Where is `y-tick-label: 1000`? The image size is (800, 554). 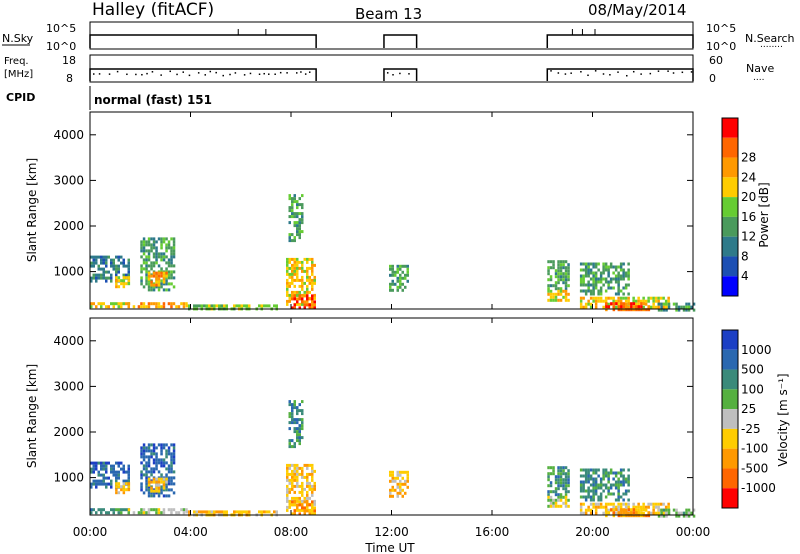 y-tick-label: 1000 is located at coordinates (68, 272).